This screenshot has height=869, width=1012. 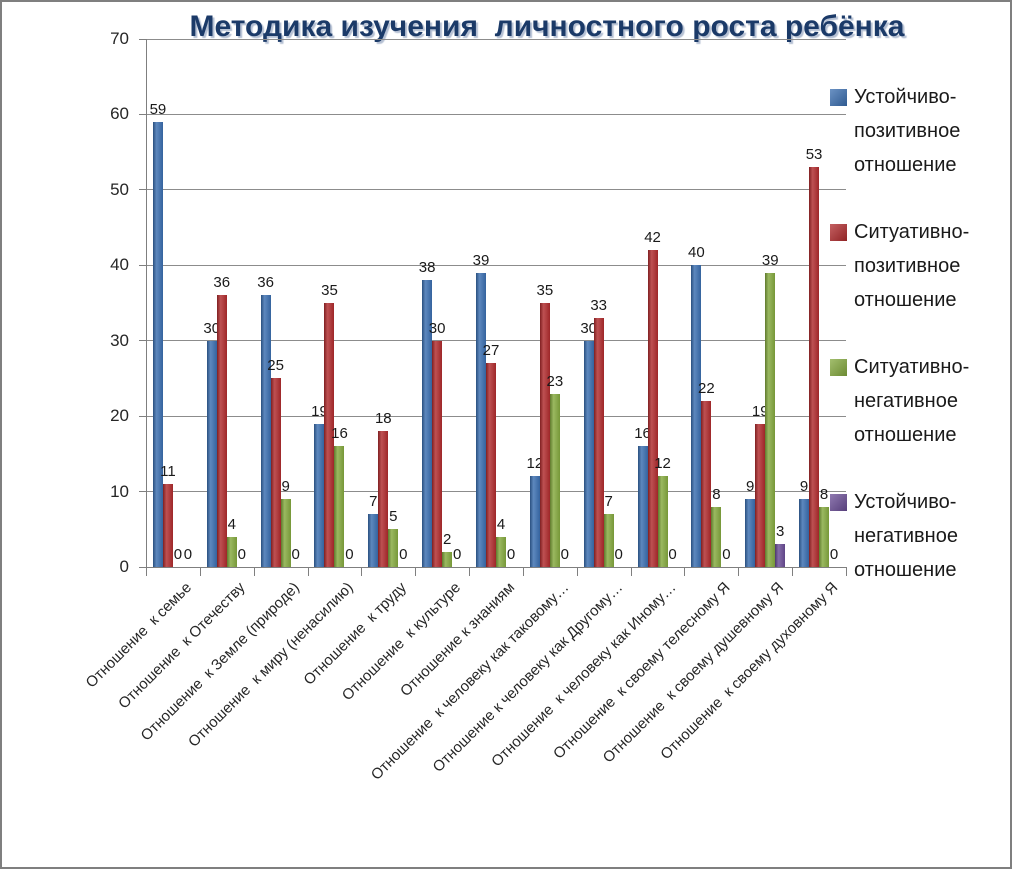 I want to click on y-axis-label: 60, so click(x=119, y=114).